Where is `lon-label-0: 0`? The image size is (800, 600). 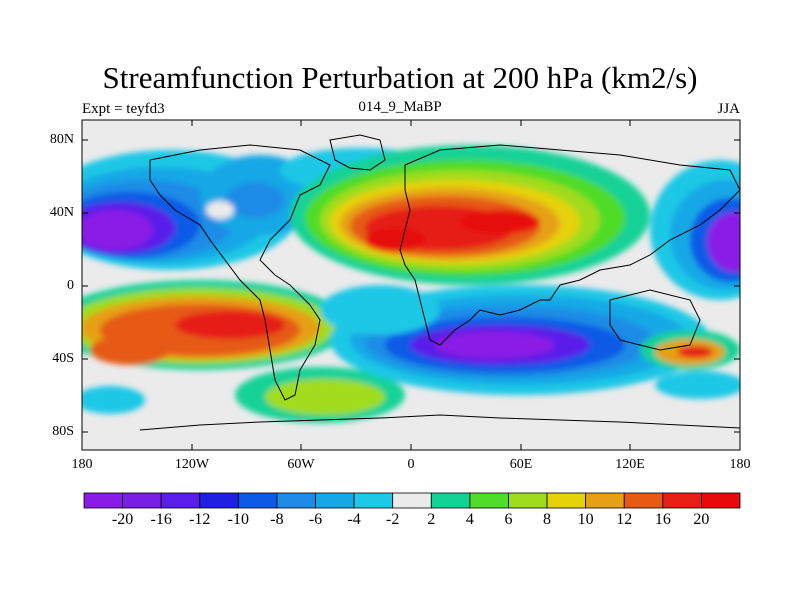 lon-label-0: 0 is located at coordinates (411, 464).